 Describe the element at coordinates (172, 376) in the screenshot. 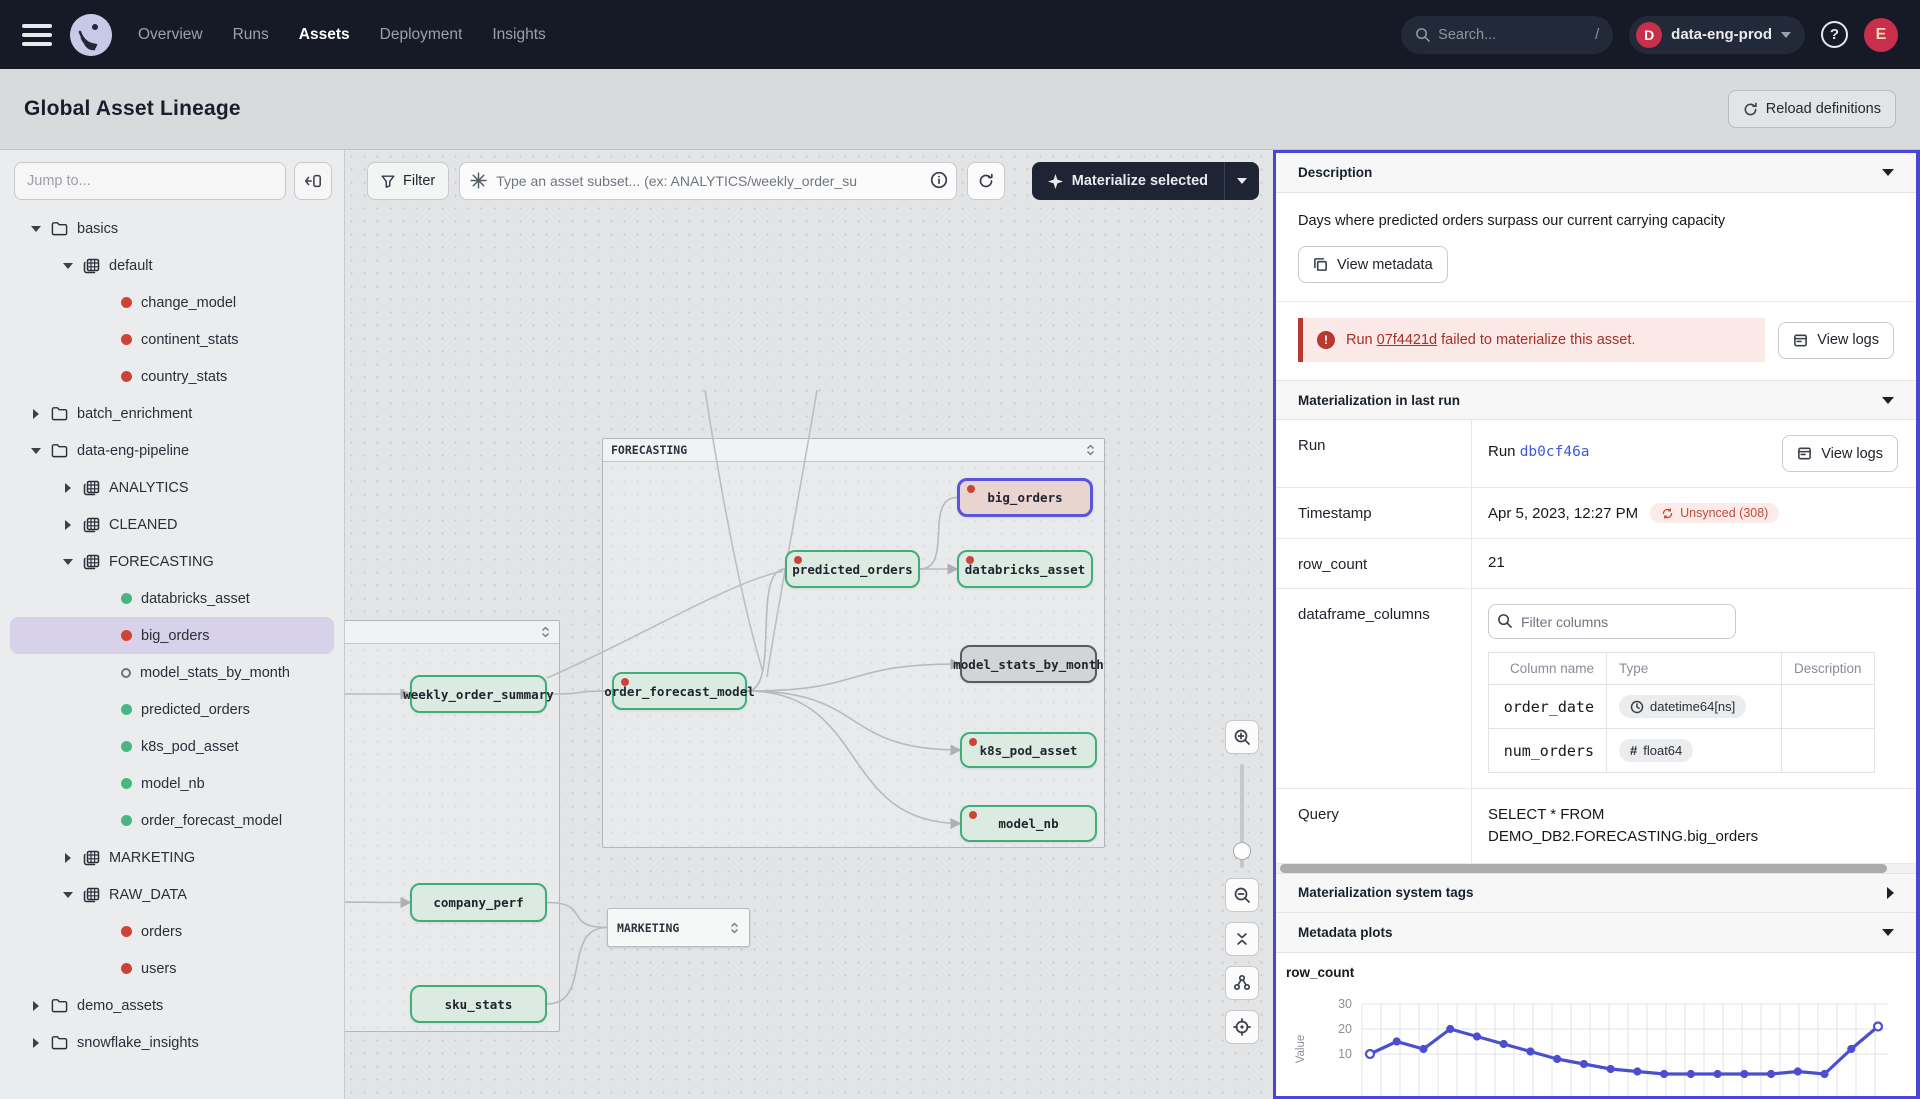

I see `sidebar-item-country_stats: country_stats` at that location.